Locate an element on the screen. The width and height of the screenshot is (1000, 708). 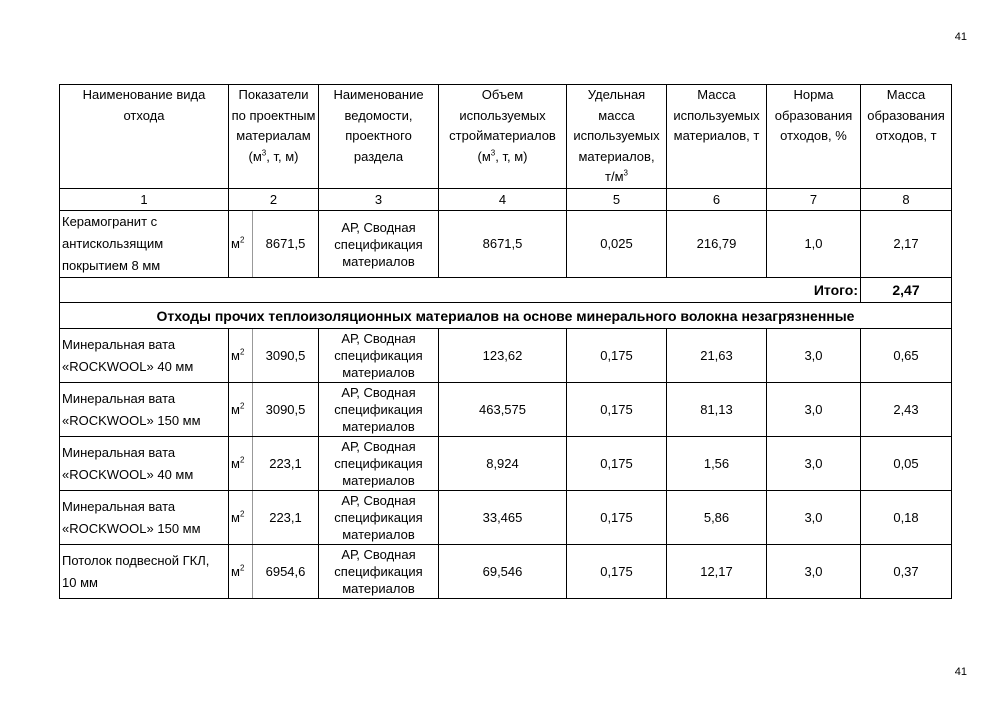
col-number: 4 is located at coordinates (502, 199).